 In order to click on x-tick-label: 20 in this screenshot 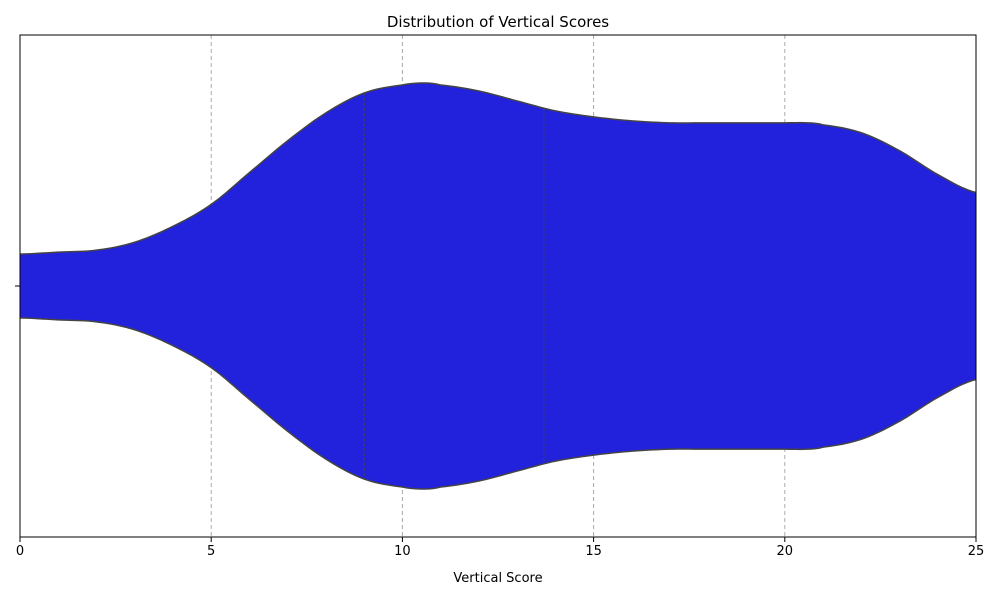, I will do `click(785, 551)`.